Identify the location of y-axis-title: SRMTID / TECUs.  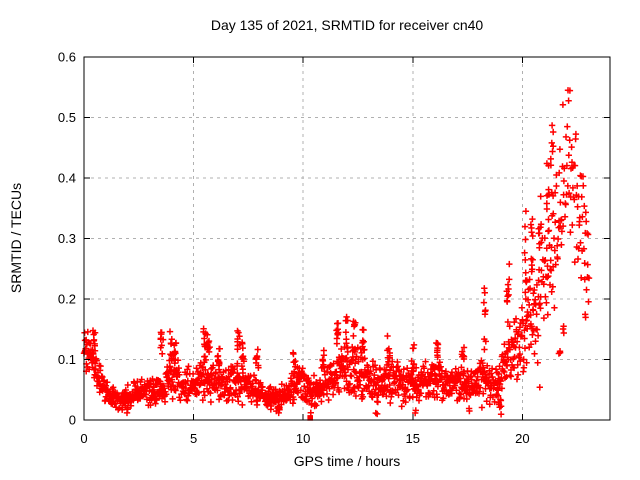
(16, 238).